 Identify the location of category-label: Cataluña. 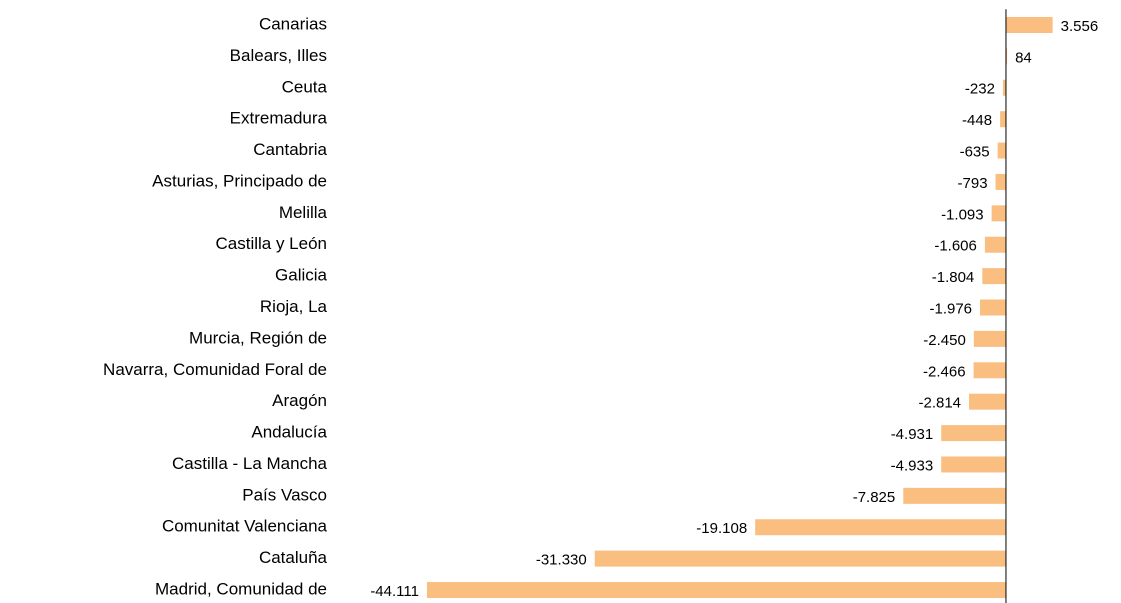
(293, 557).